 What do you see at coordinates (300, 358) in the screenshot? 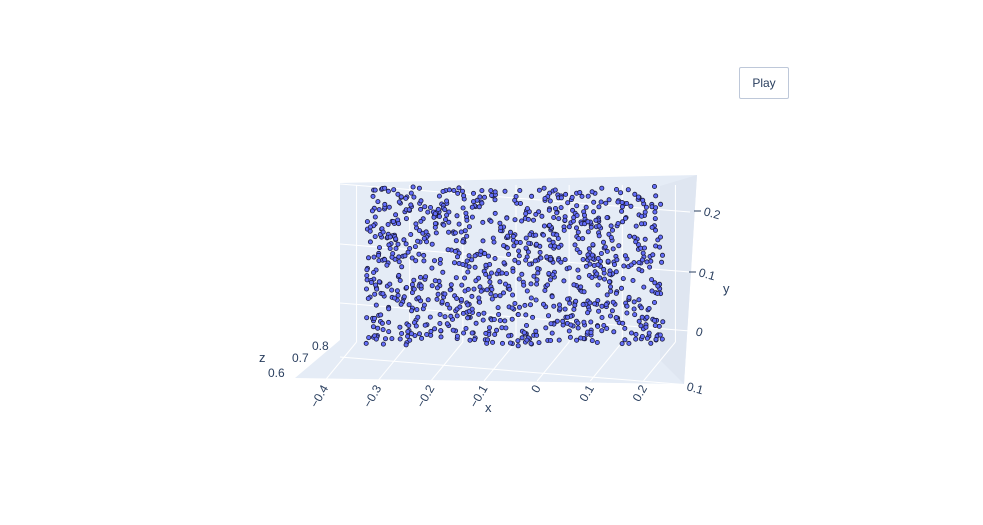
I see `z-tick-label: 0.7` at bounding box center [300, 358].